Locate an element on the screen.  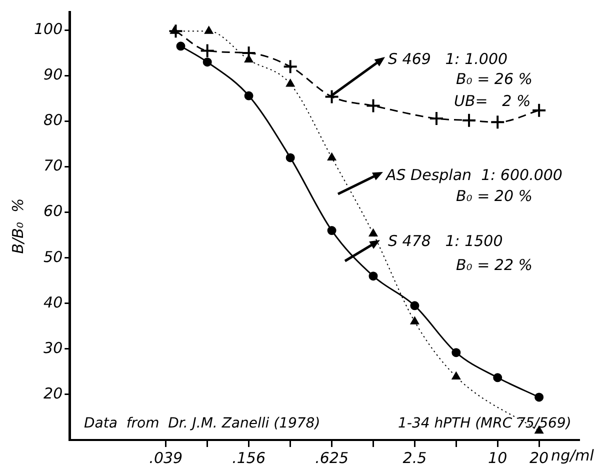
annotation: AS Desplan 1: 600.000 is located at coordinates (473, 175).